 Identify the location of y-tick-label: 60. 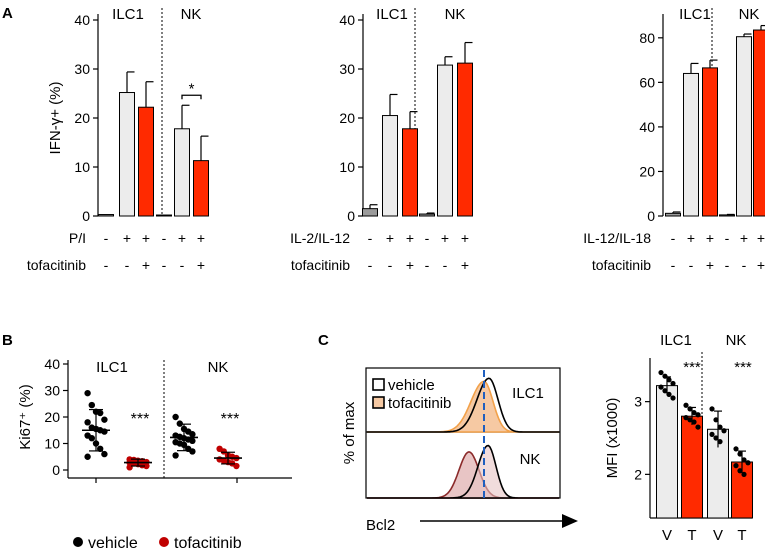
(647, 82).